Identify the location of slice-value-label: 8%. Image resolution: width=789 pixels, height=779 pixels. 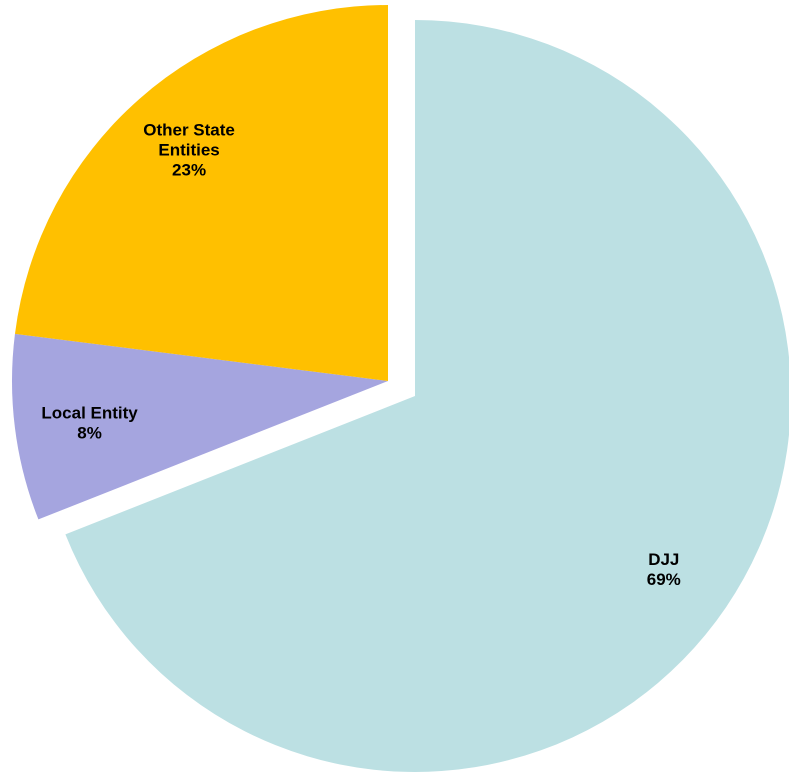
(89, 433).